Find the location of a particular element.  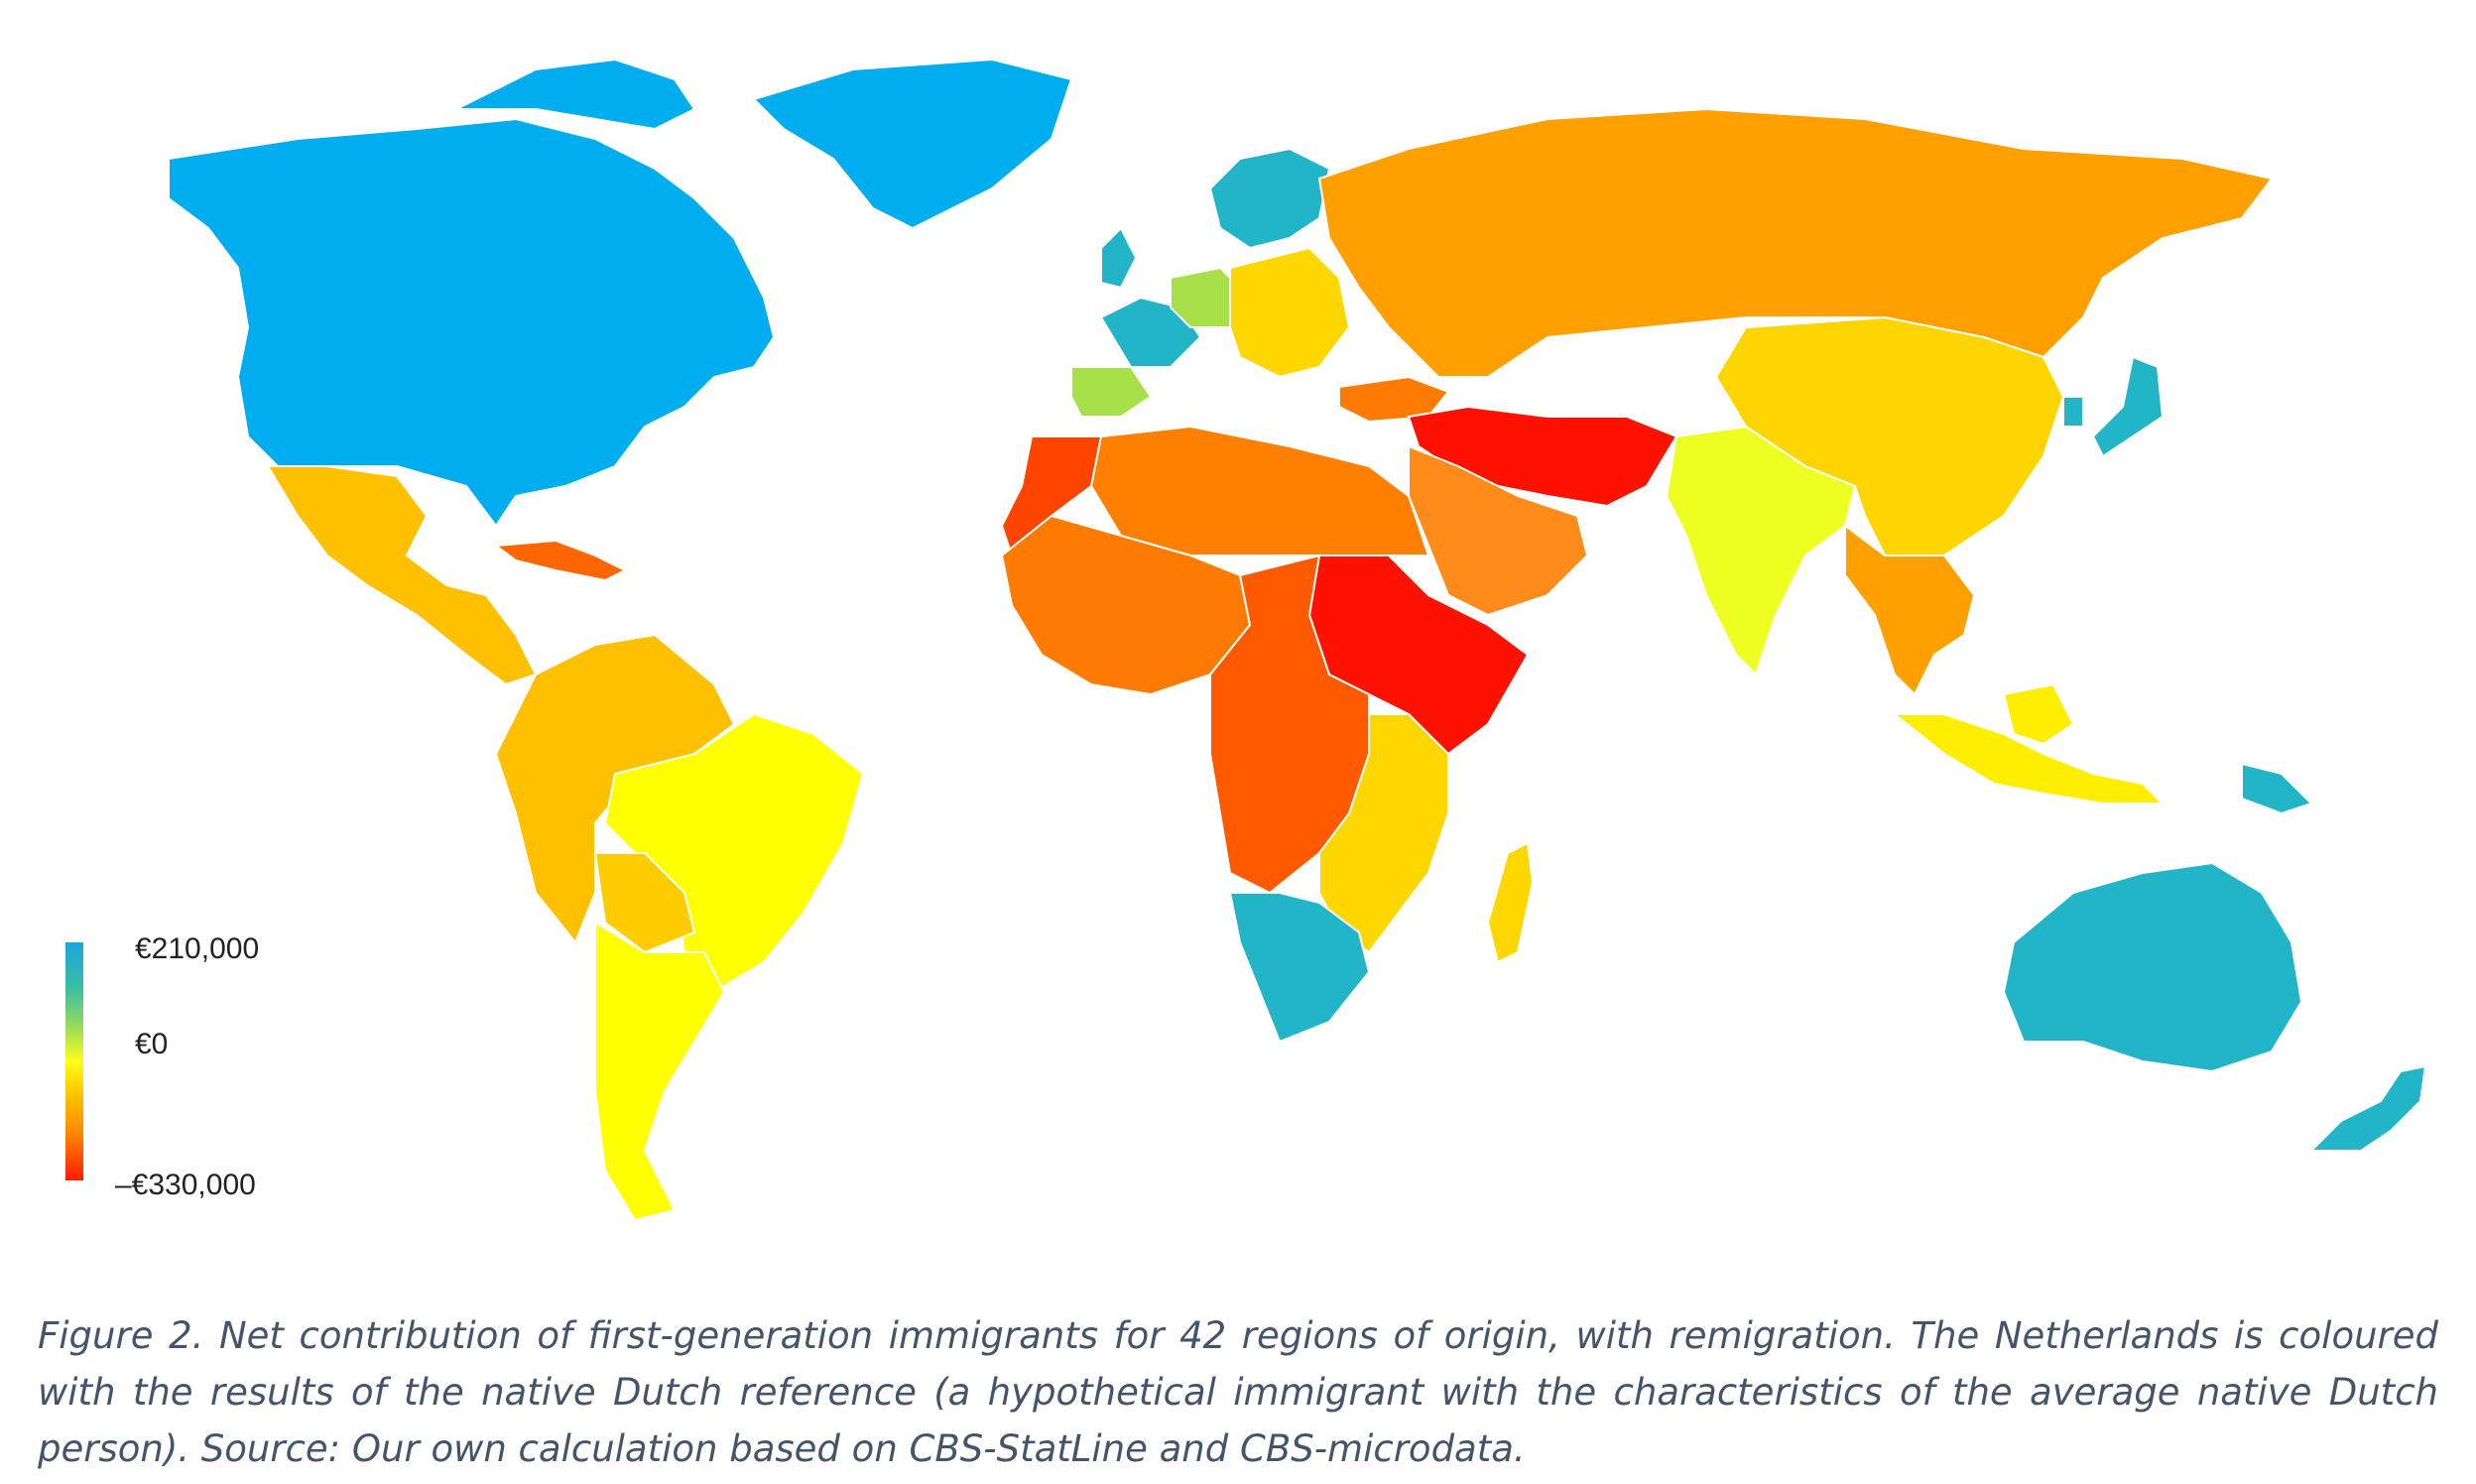

legend-max-label: €210,000 is located at coordinates (198, 948).